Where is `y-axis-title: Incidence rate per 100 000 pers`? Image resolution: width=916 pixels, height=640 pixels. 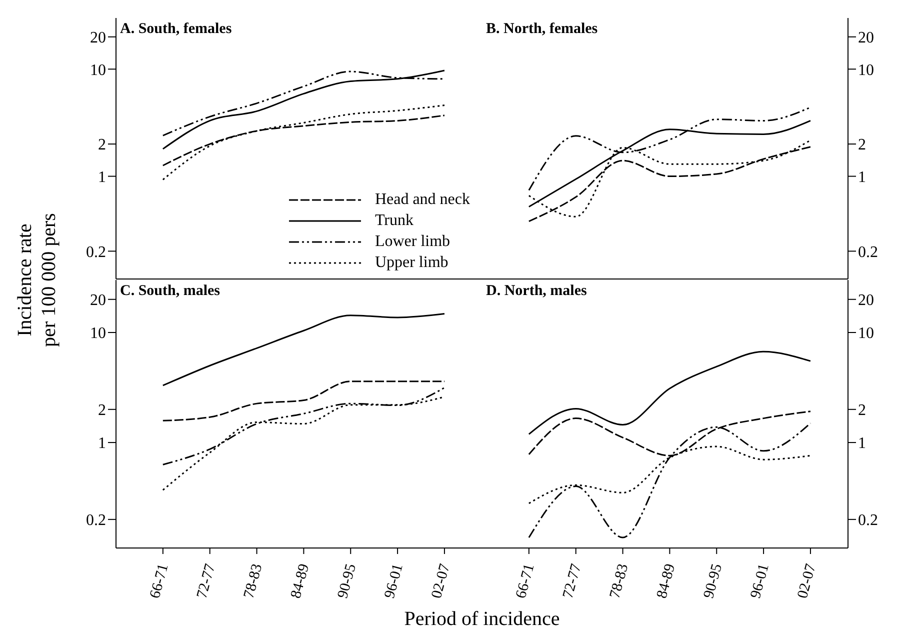 y-axis-title: Incidence rate per 100 000 pers is located at coordinates (37, 280).